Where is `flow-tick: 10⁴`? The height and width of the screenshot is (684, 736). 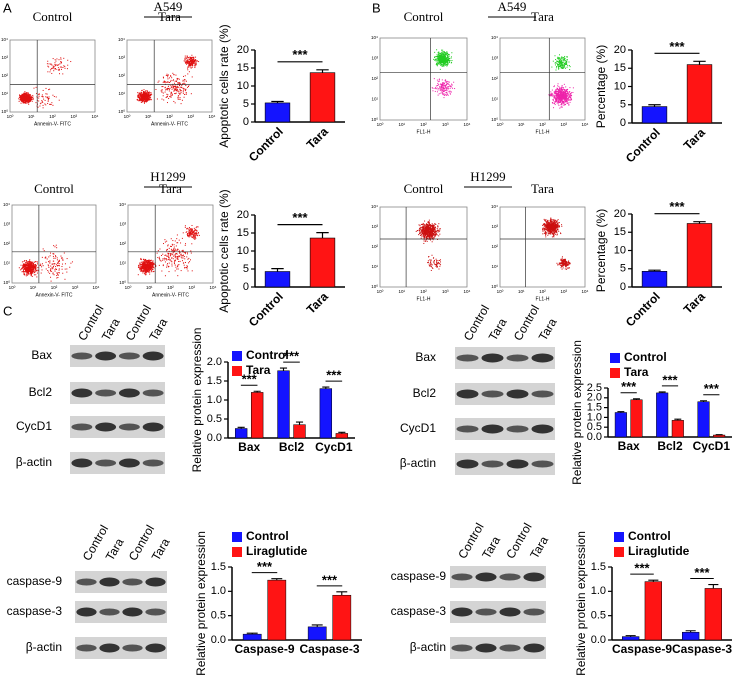
flow-tick: 10⁴ is located at coordinates (212, 116).